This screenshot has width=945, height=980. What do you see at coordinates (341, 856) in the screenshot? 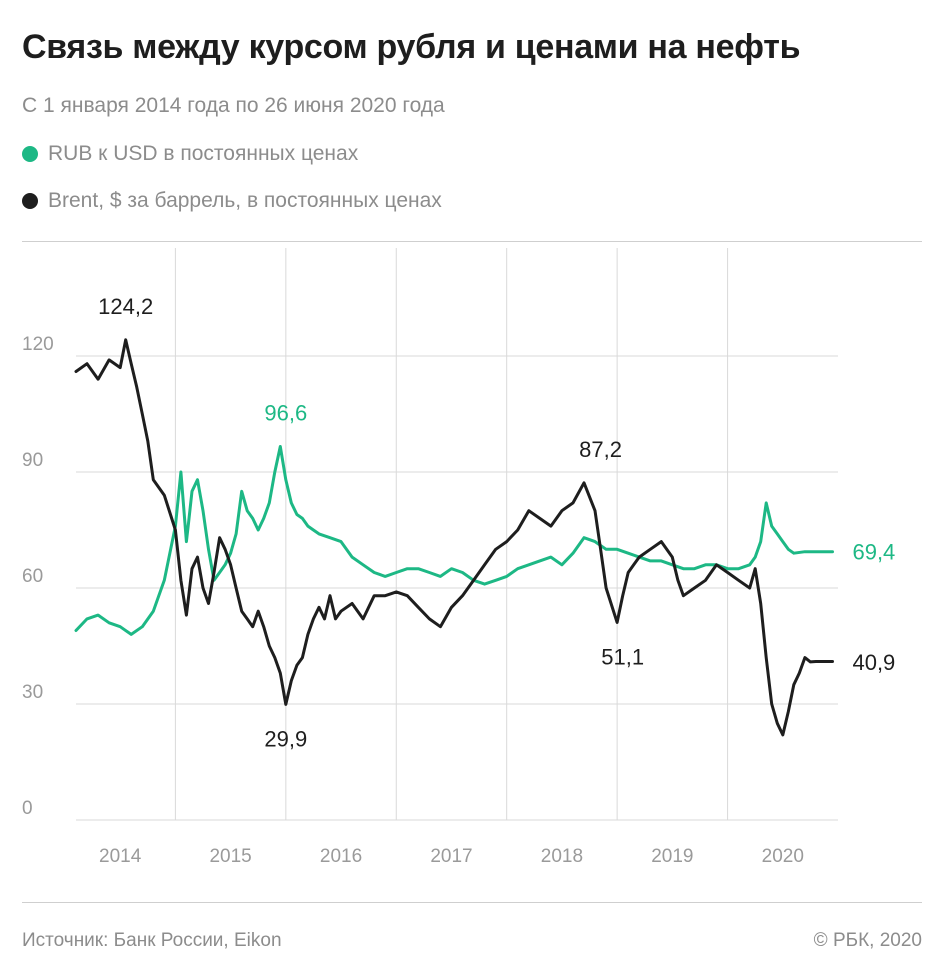
I see `x-tick-label-2016: 2016` at bounding box center [341, 856].